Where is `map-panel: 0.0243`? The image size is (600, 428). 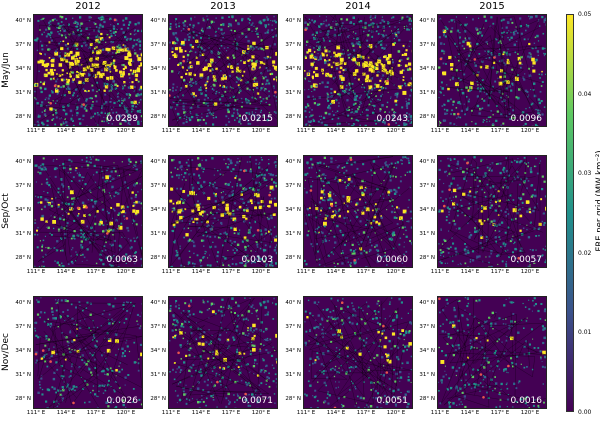
map-panel: 0.0243 is located at coordinates (358, 70).